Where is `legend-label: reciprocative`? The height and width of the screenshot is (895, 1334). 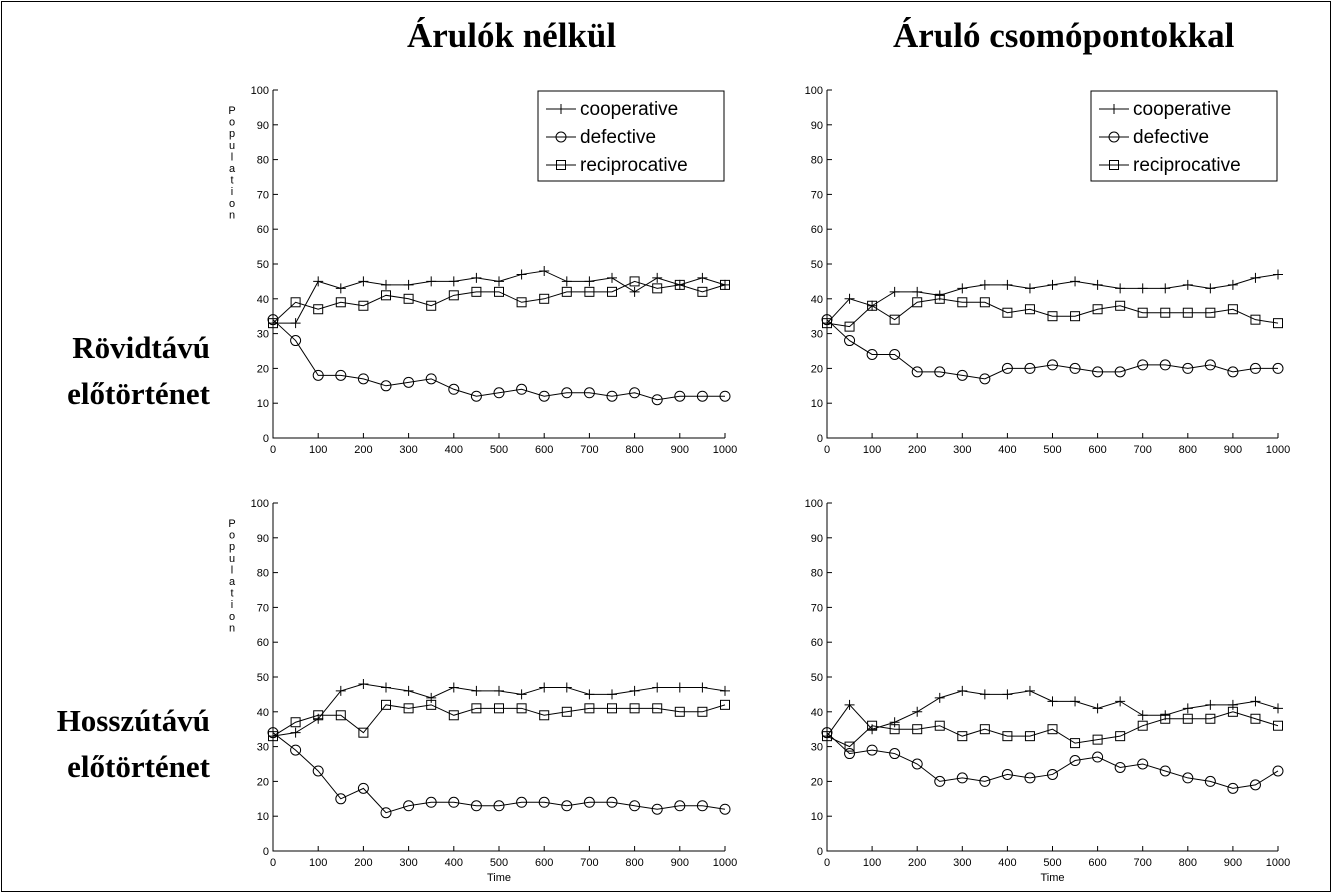
legend-label: reciprocative is located at coordinates (634, 165).